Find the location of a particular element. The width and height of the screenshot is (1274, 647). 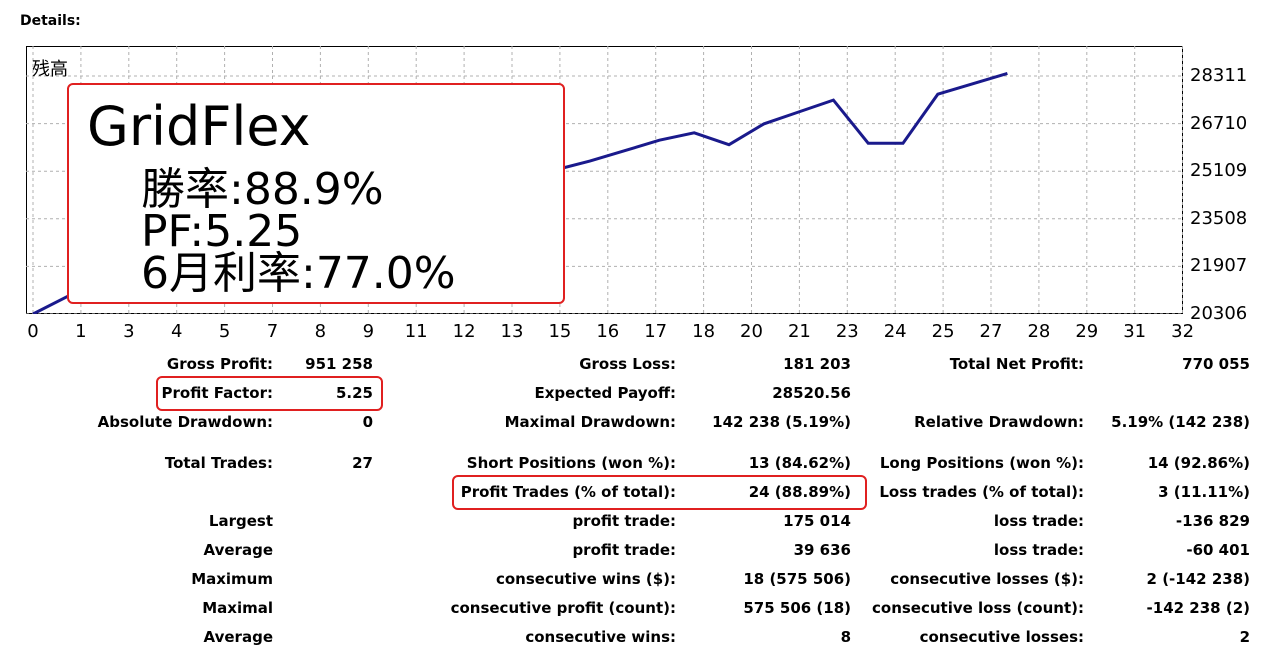

maximal-cons-profit-value: 575 506 (18) is located at coordinates (797, 608).